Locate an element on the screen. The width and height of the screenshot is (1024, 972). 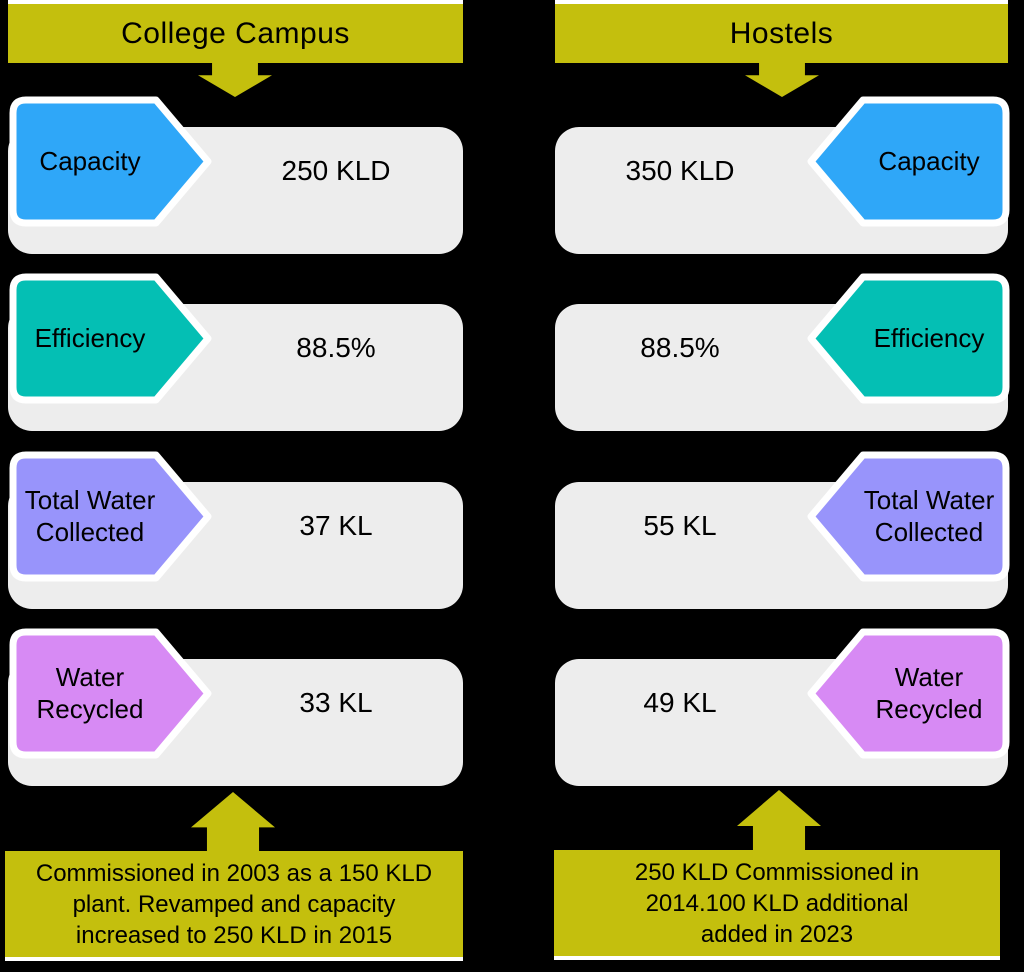
note-line: increased to 250 KLD in 2015 is located at coordinates (234, 935).